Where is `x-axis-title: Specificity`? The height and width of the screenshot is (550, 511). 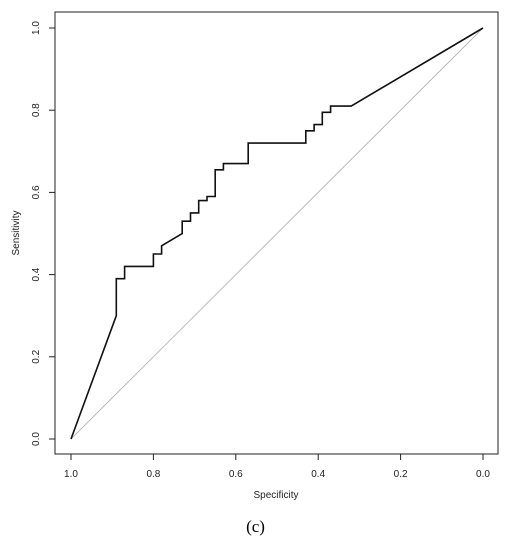
x-axis-title: Specificity is located at coordinates (275, 495).